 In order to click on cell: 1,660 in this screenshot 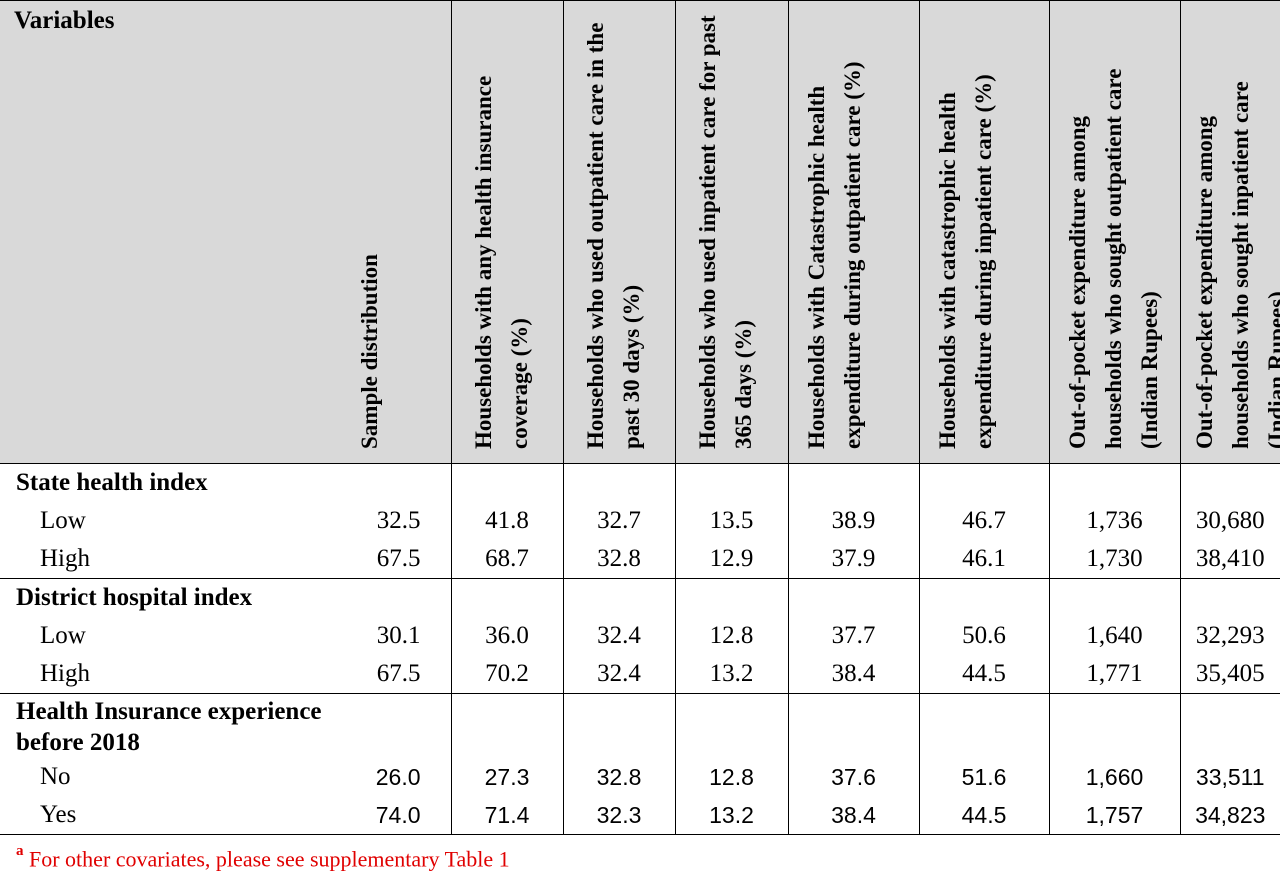, I will do `click(1114, 777)`.